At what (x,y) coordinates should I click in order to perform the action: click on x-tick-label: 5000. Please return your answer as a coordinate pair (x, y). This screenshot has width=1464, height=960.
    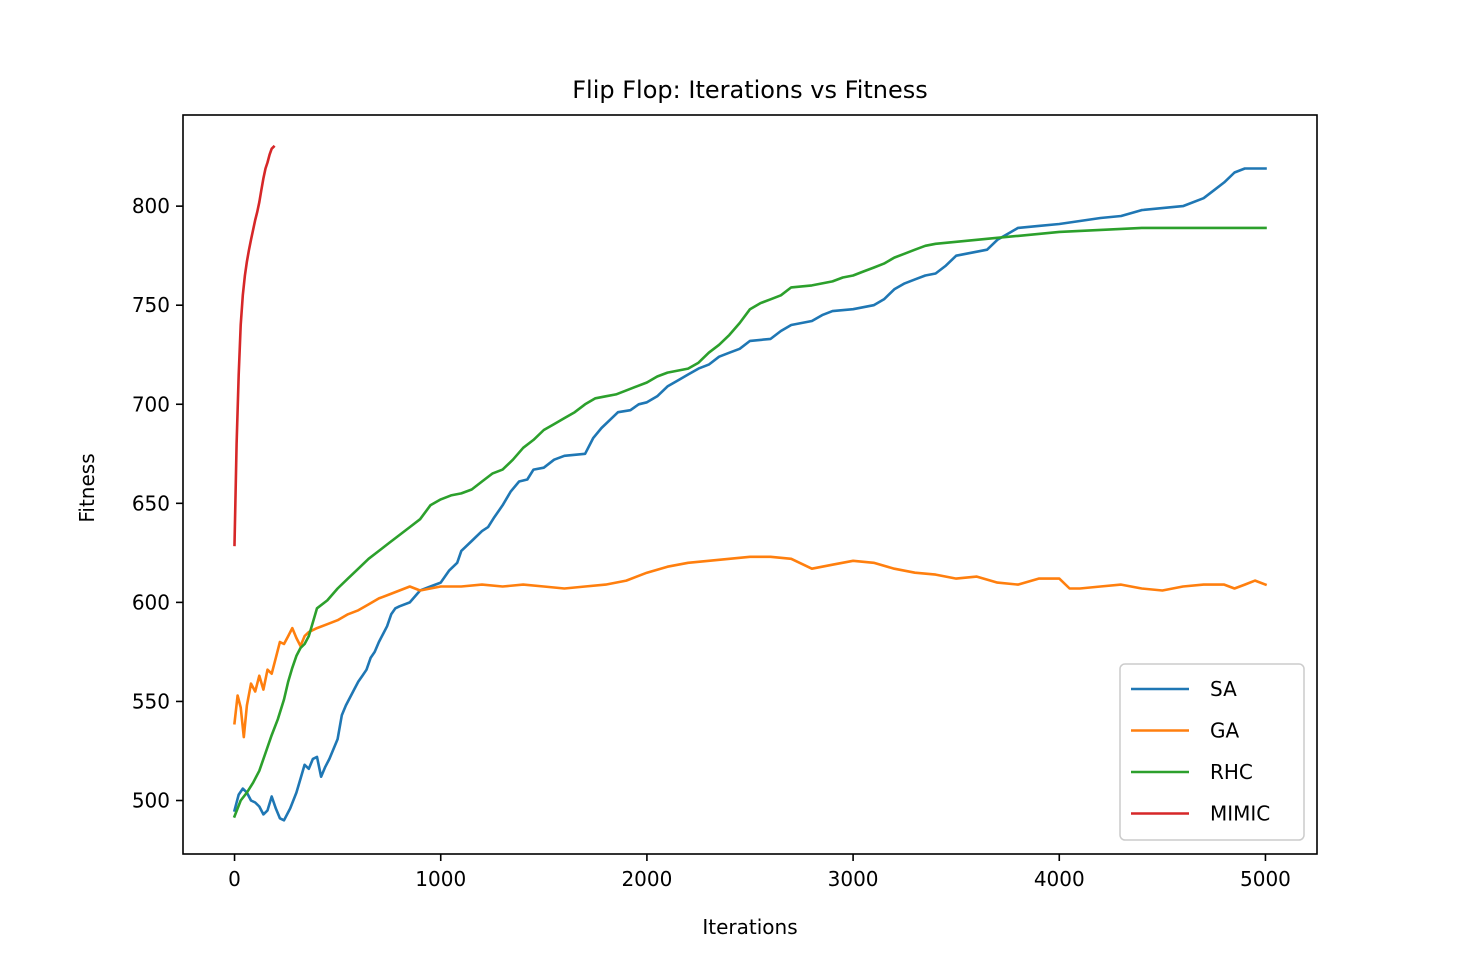
    Looking at the image, I should click on (1265, 879).